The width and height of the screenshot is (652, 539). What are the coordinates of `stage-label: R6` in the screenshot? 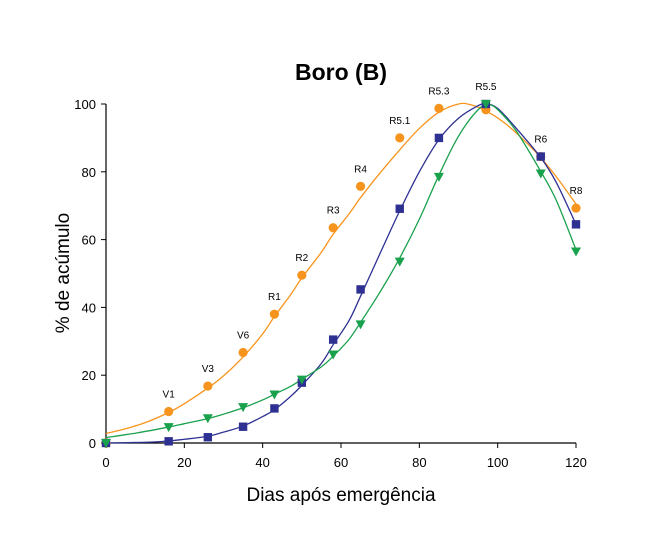 It's located at (540, 140).